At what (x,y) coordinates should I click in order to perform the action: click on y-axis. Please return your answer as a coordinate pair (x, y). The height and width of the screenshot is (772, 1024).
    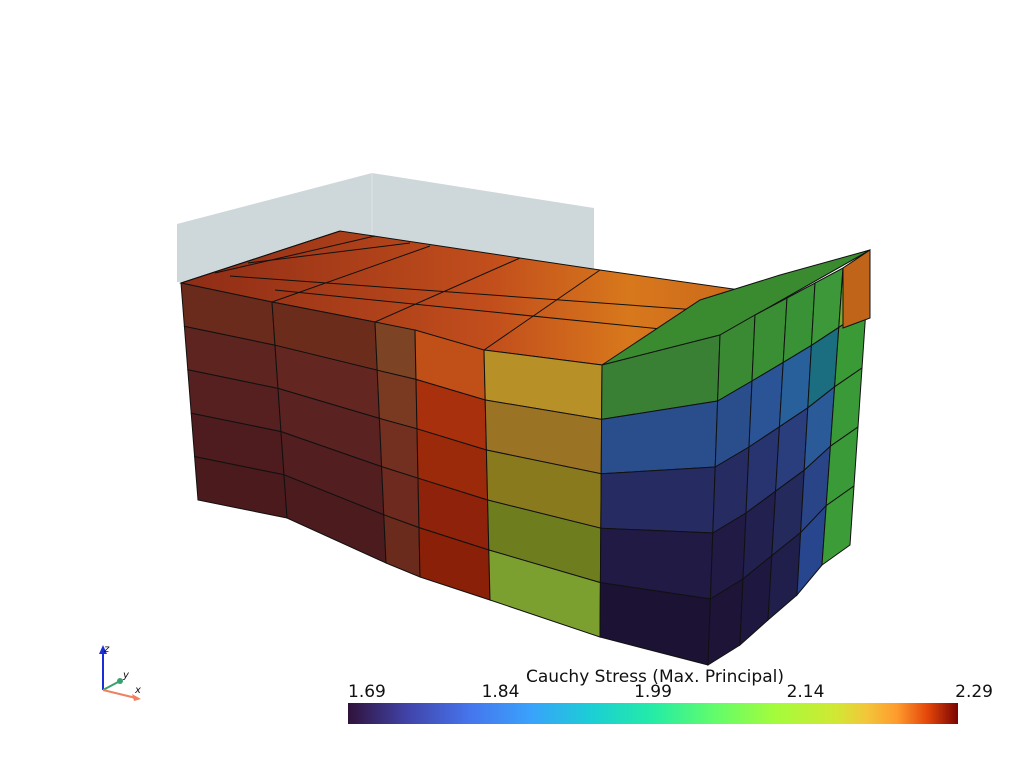
    Looking at the image, I should click on (111, 685).